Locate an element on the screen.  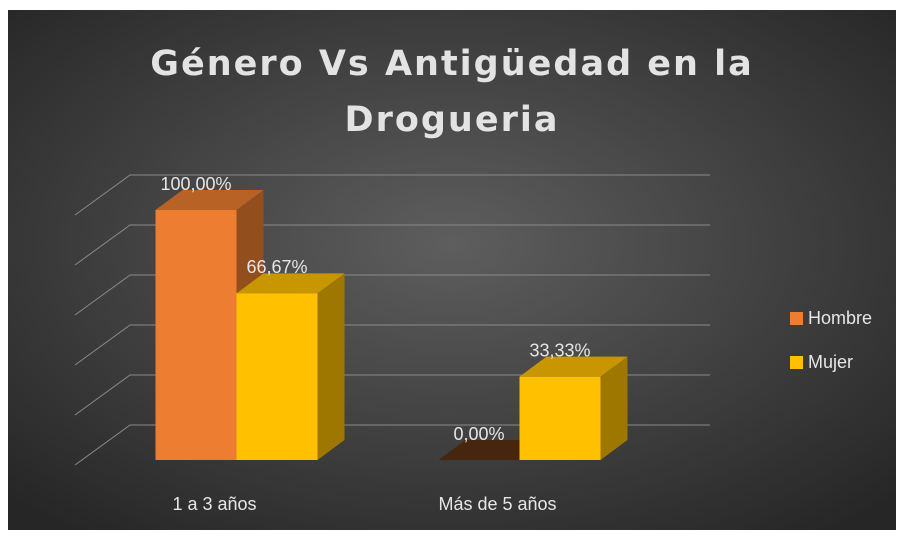
legend-label: Hombre is located at coordinates (840, 318).